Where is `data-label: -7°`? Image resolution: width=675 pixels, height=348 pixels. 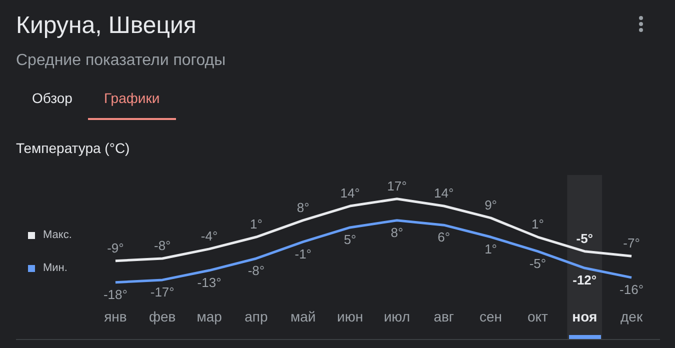 data-label: -7° is located at coordinates (631, 243).